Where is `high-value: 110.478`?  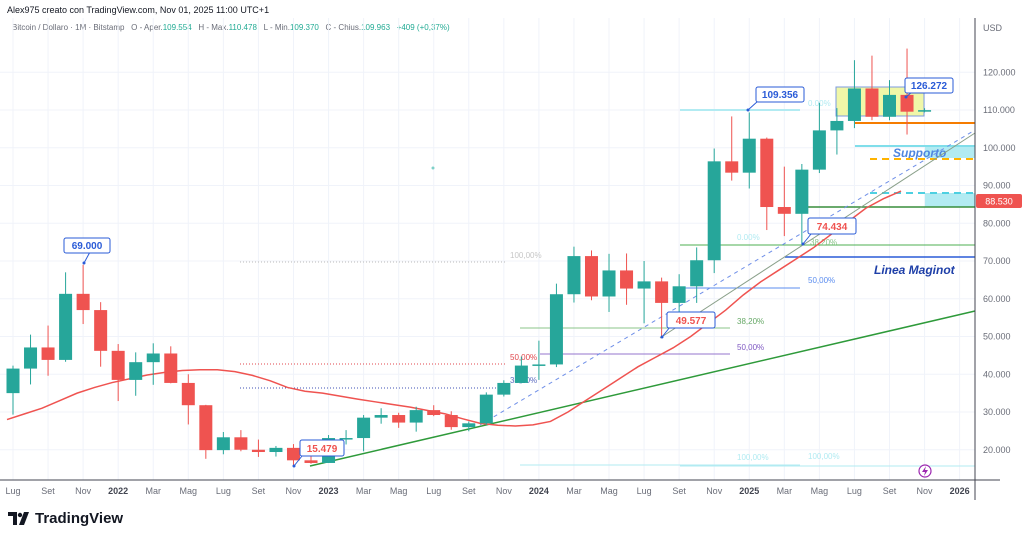 high-value: 110.478 is located at coordinates (242, 27).